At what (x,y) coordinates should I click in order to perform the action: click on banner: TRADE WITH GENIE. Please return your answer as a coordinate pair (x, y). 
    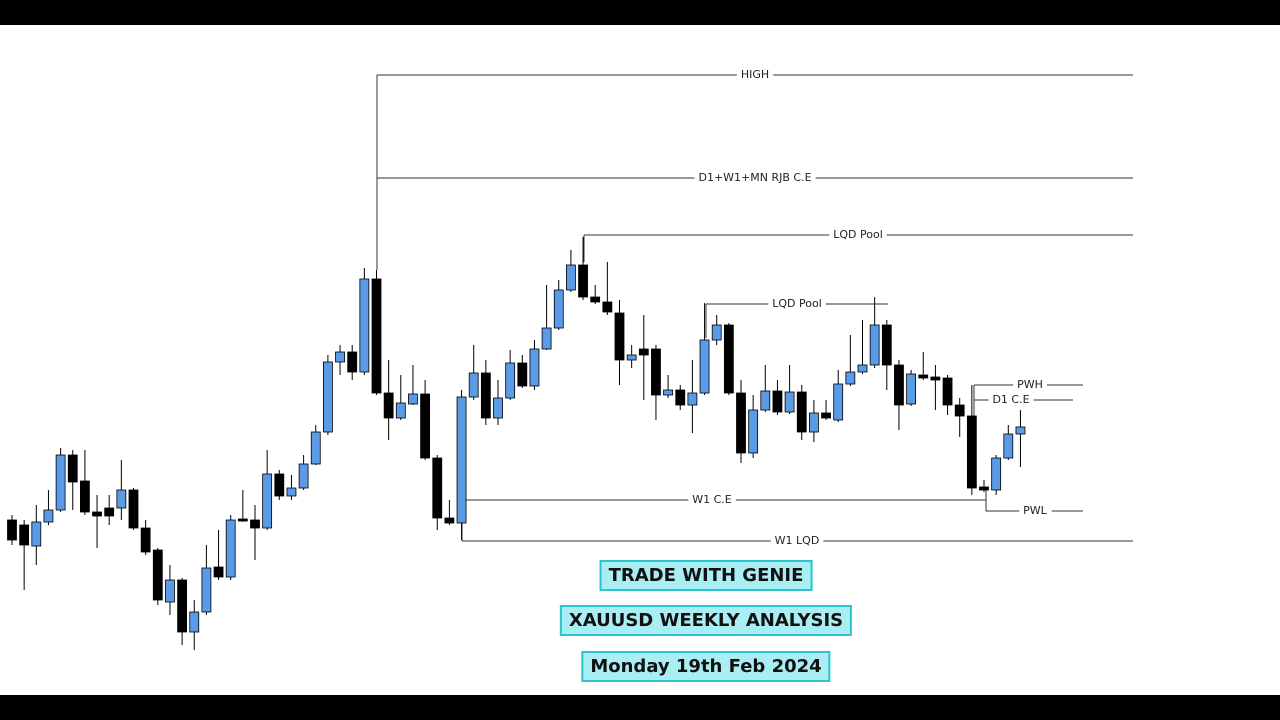
    Looking at the image, I should click on (706, 575).